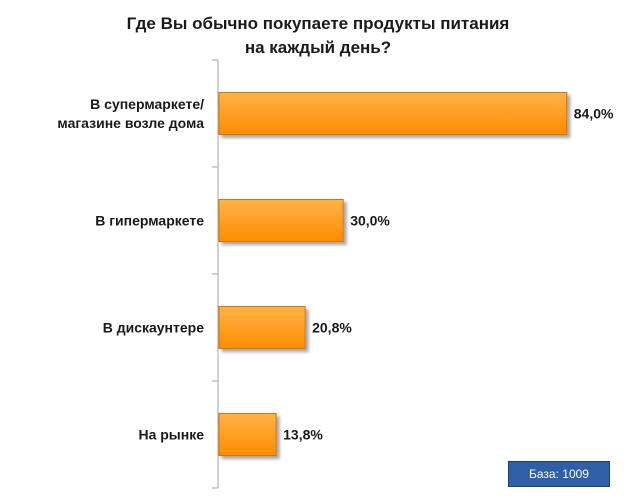 The width and height of the screenshot is (636, 497). What do you see at coordinates (594, 114) in the screenshot?
I see `value-label-1: 84,0%` at bounding box center [594, 114].